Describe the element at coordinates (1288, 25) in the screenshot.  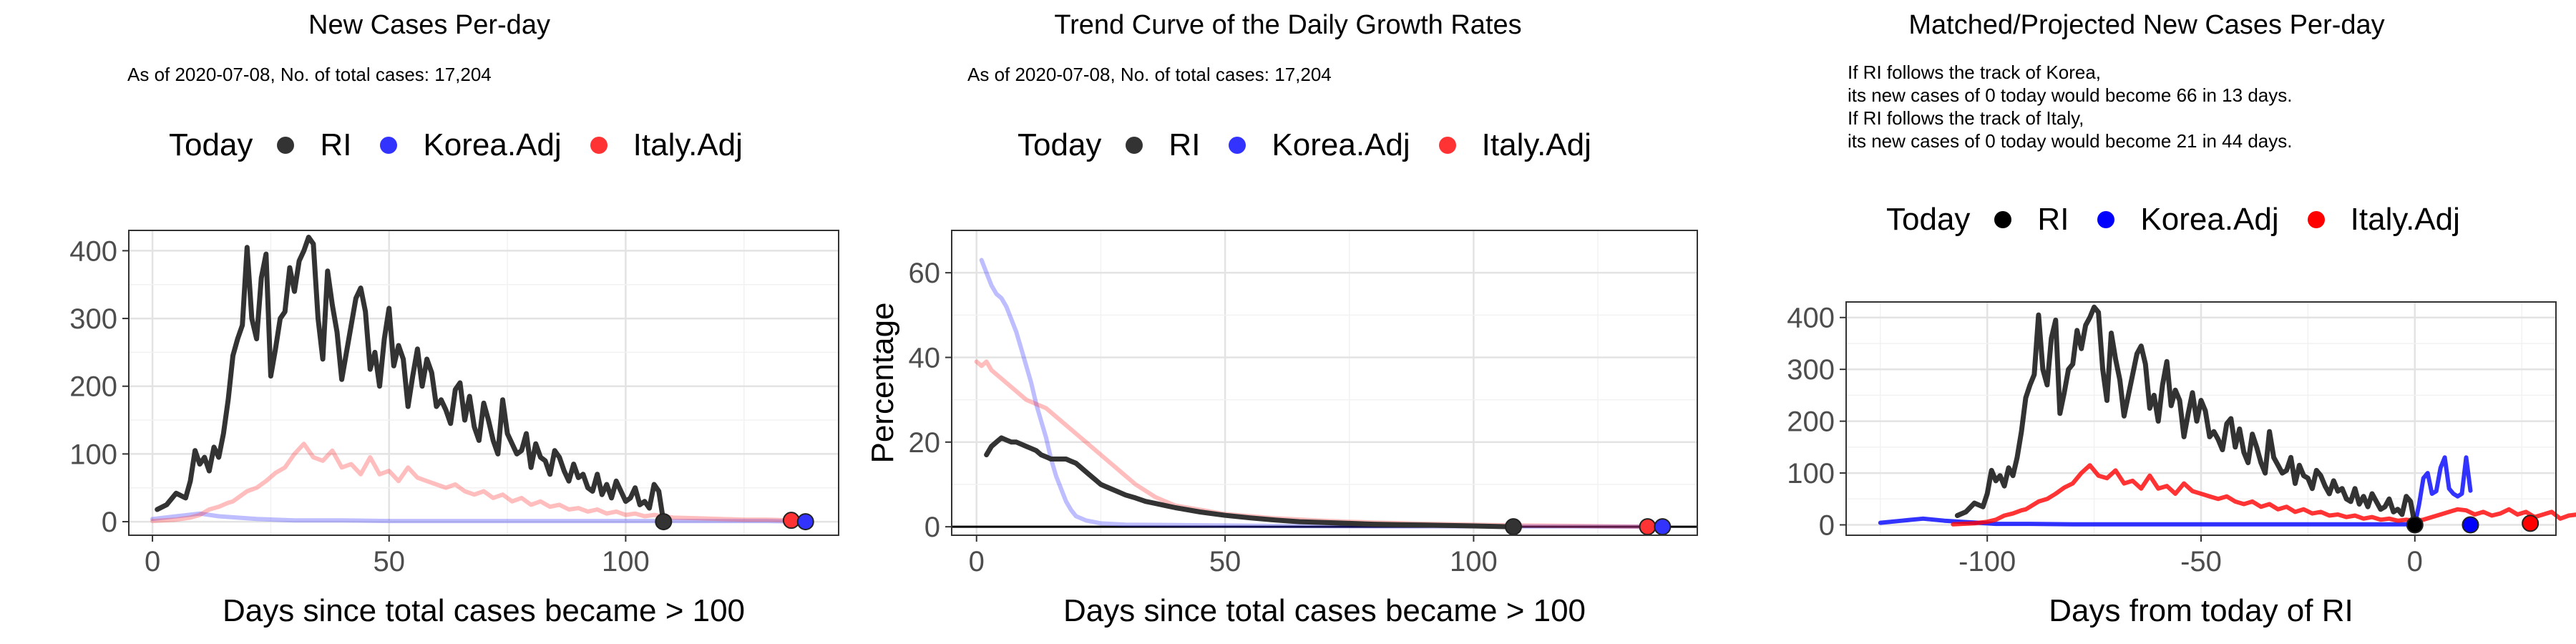
I see `chart-title: Trend Curve of the Daily Growth Rates` at that location.